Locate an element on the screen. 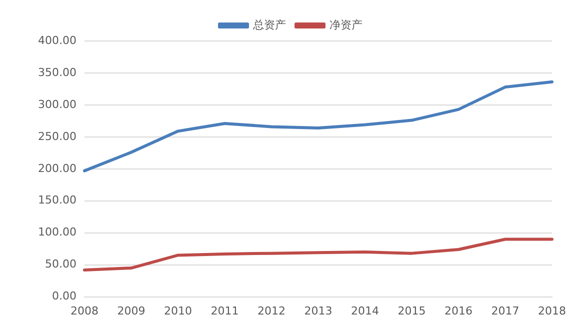 This screenshot has width=582, height=334. legend-label: 净资产 is located at coordinates (346, 25).